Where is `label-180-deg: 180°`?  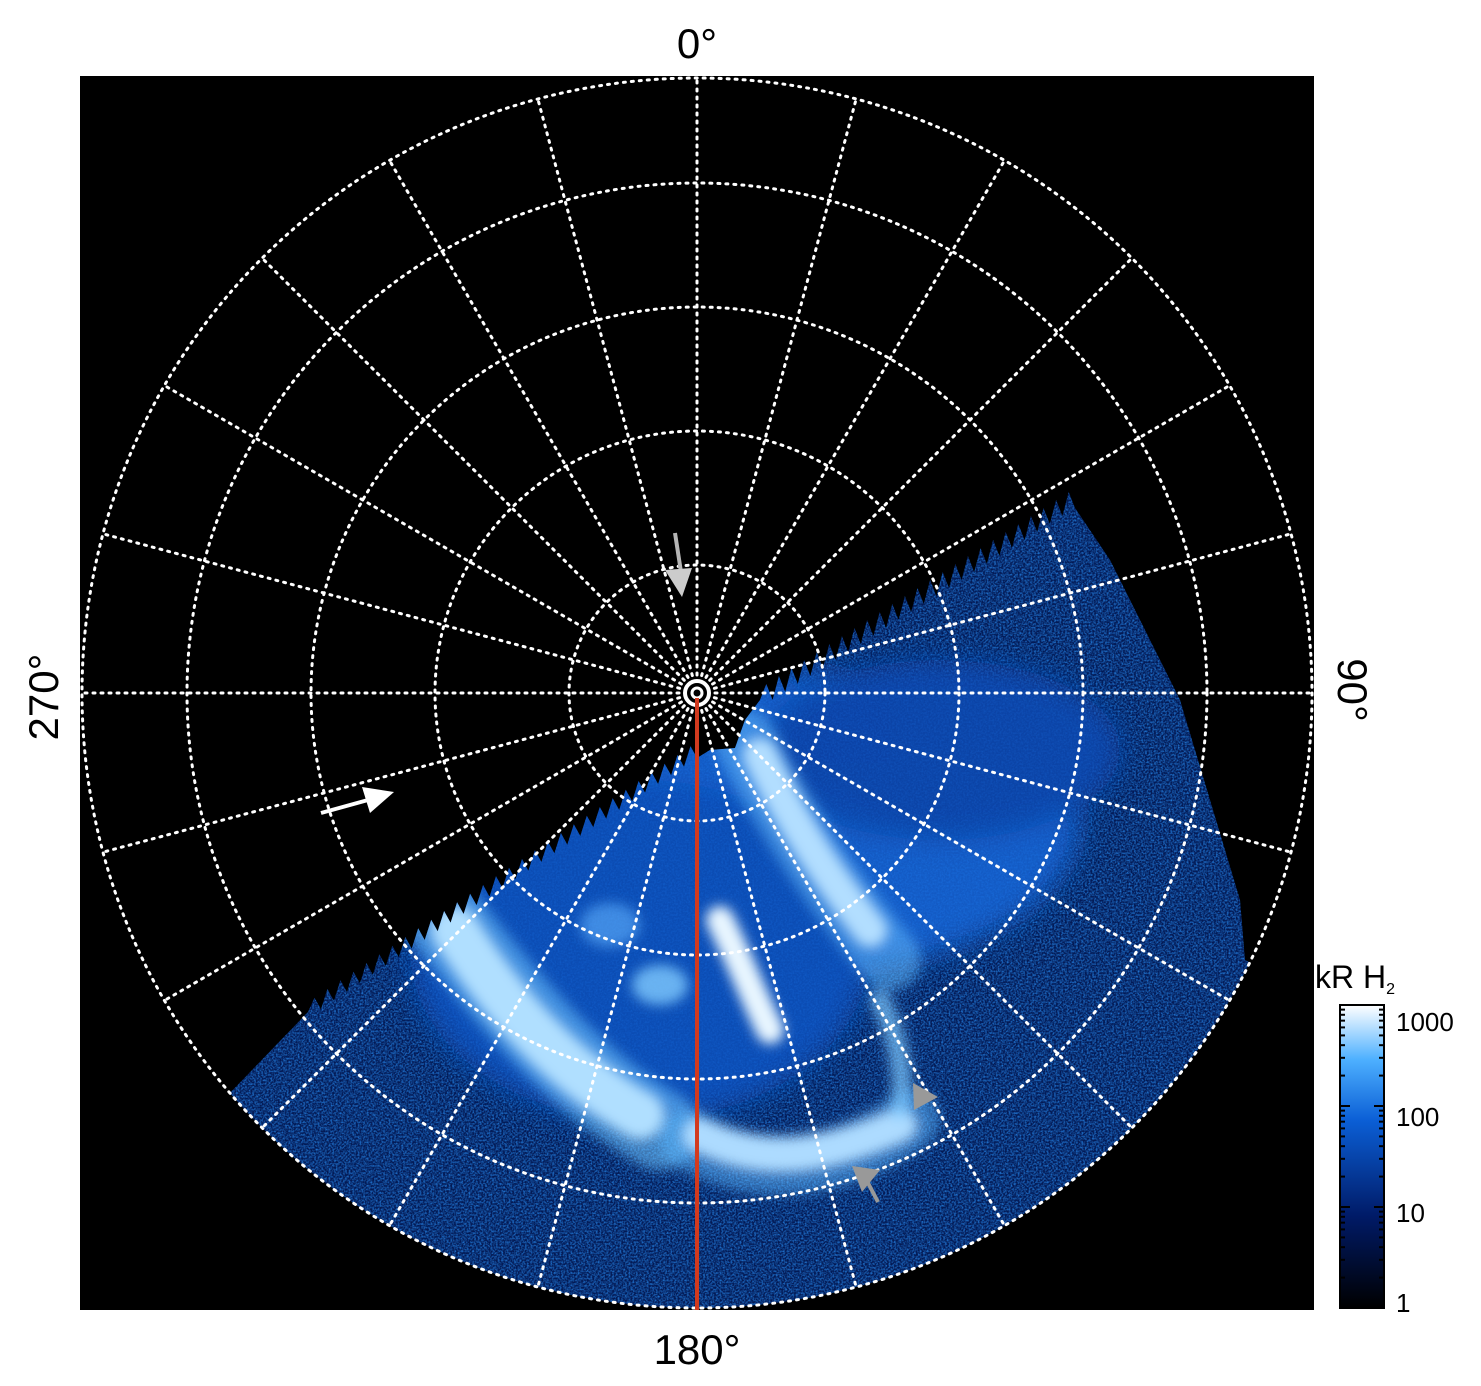
label-180-deg: 180° is located at coordinates (697, 1349).